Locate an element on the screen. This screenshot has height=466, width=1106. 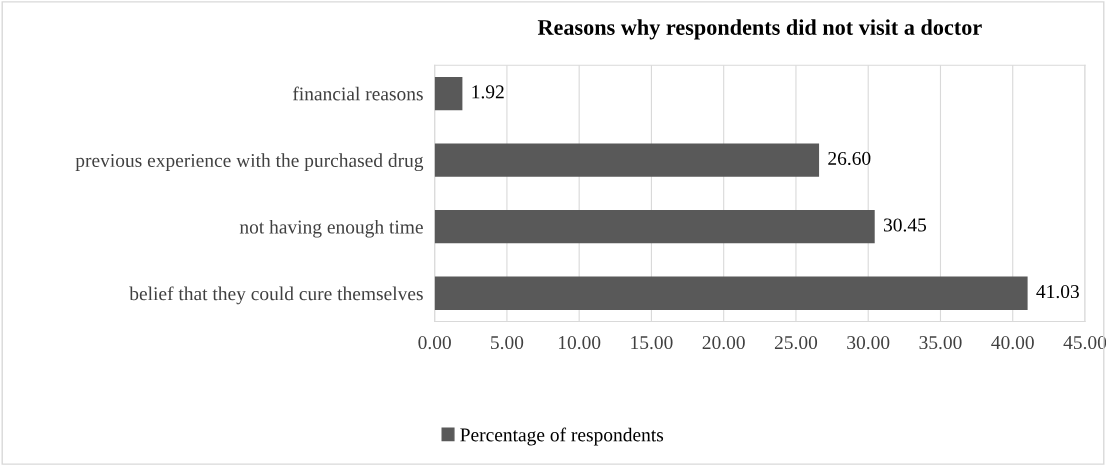
x-tick-label: 40.00 is located at coordinates (1012, 342).